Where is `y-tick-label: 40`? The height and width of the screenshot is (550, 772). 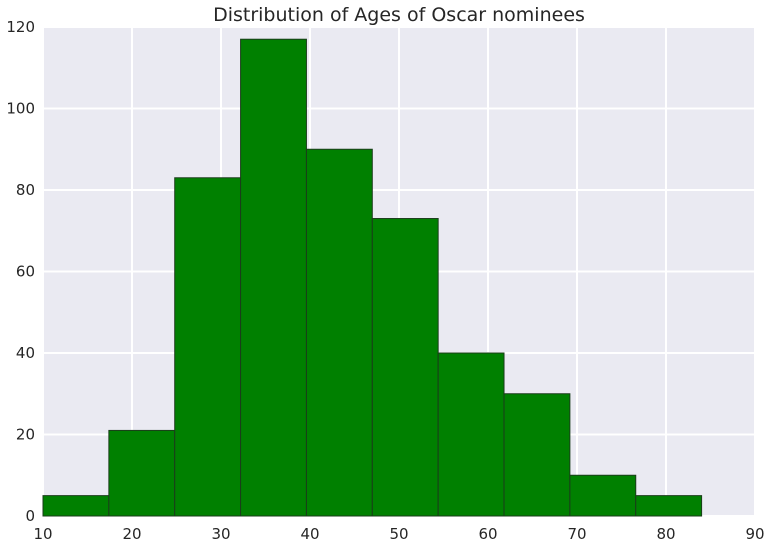
y-tick-label: 40 is located at coordinates (25, 353).